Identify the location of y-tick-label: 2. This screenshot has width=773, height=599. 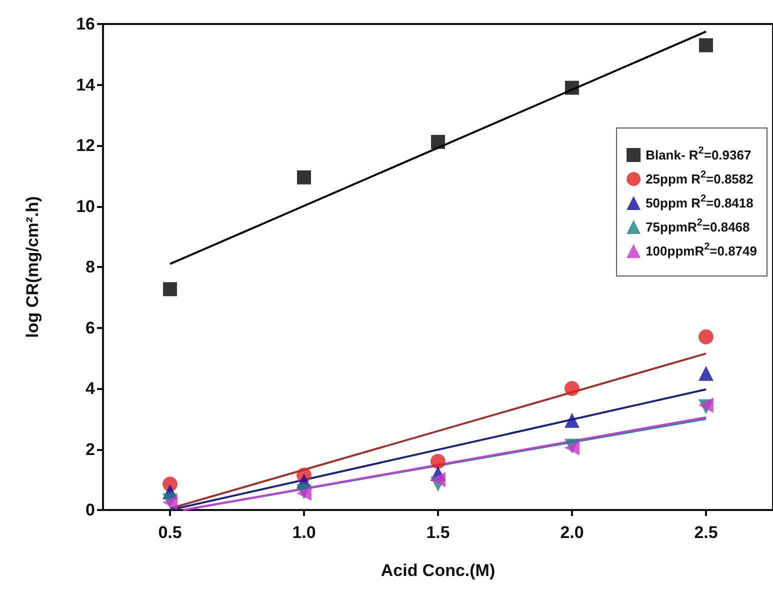
(90, 449).